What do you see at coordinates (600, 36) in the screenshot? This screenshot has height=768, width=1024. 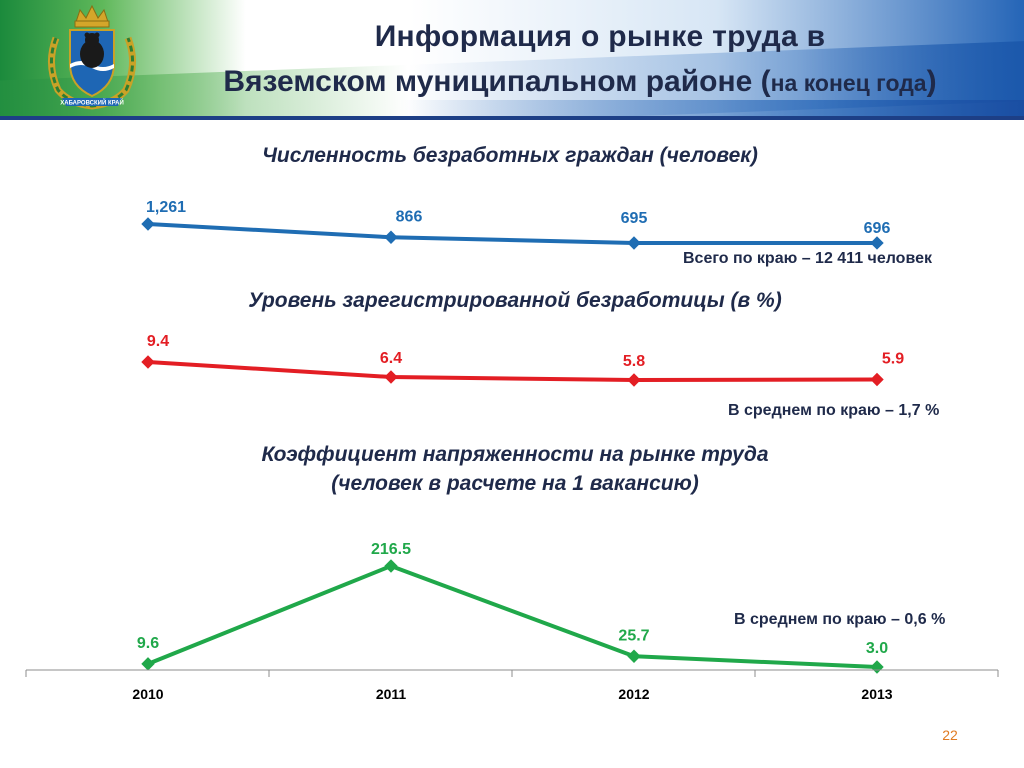 I see `page-title-line1: Информация о рынке труда в` at bounding box center [600, 36].